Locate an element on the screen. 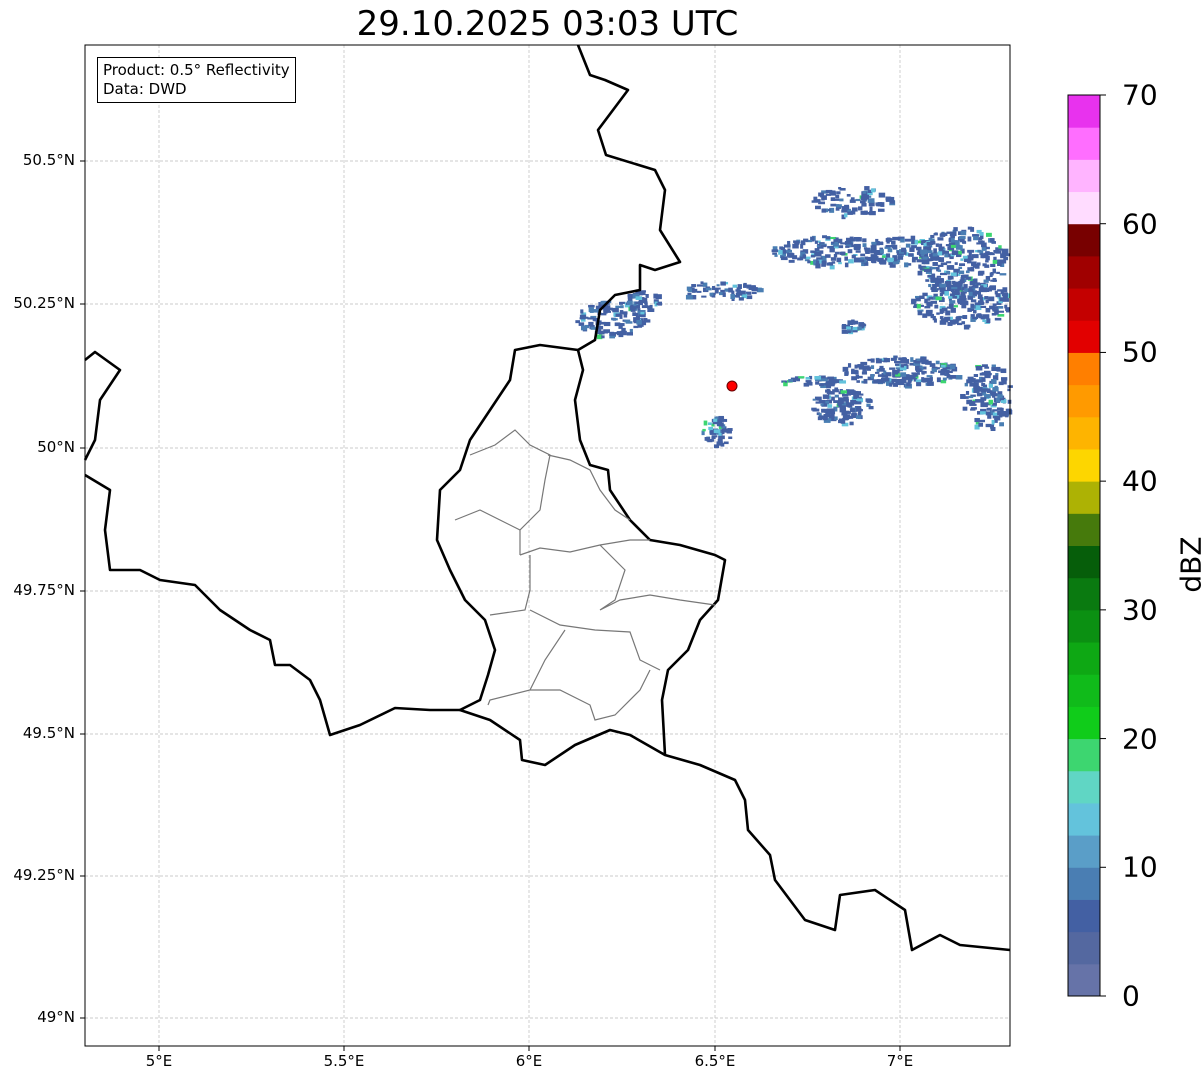 Image resolution: width=1202 pixels, height=1081 pixels. info-box: Product: 0.5° Reflectivity Data: DWD is located at coordinates (196, 80).